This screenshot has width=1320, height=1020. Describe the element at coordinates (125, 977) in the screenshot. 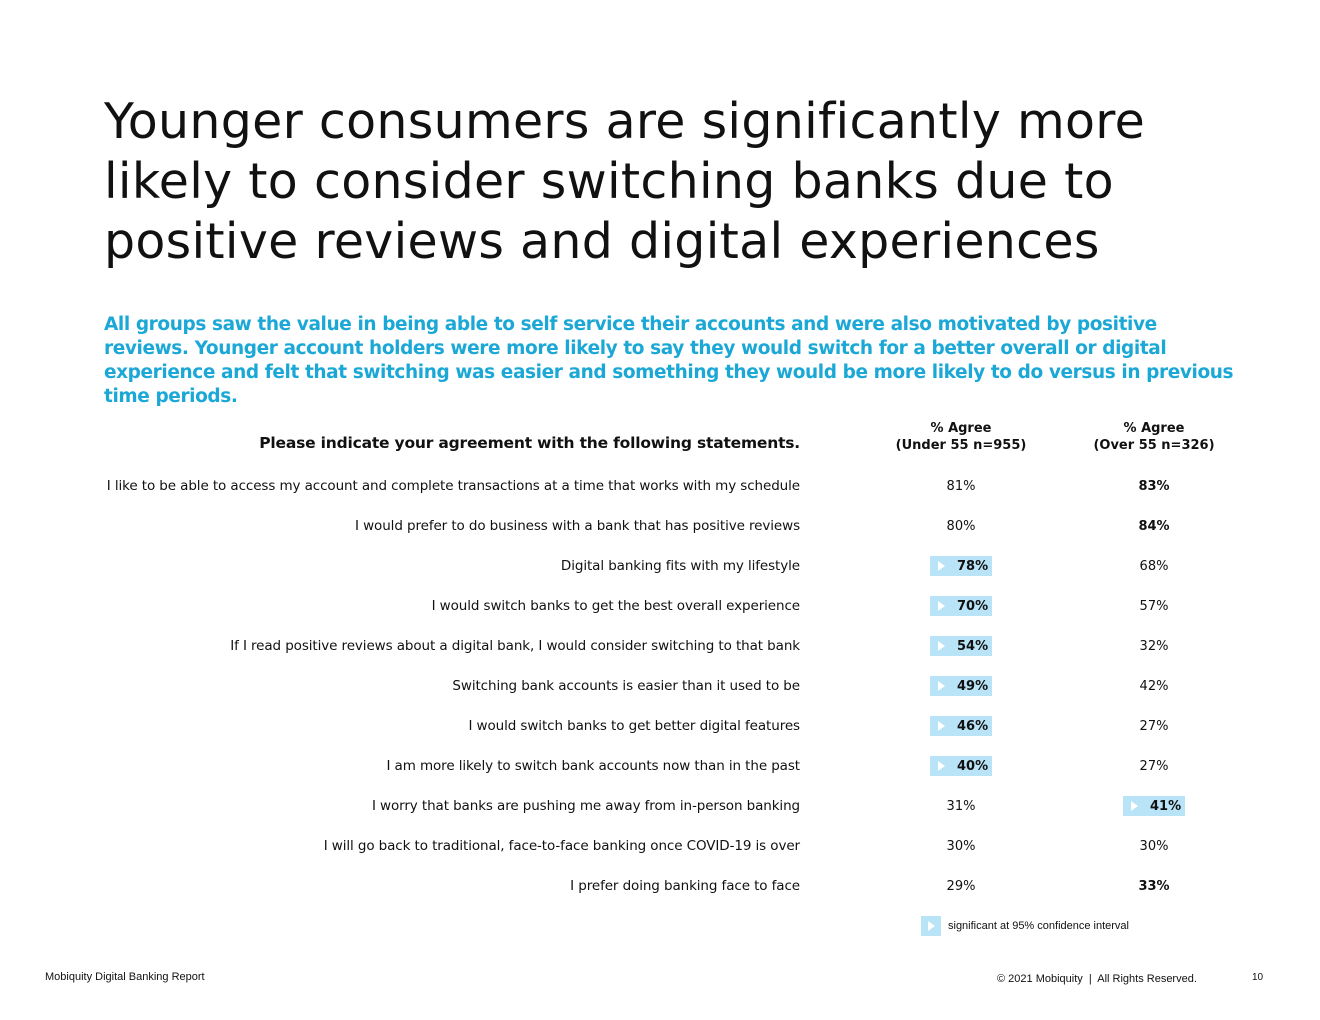

I see `footer-report-name: Mobiquity Digital Banking Report` at that location.